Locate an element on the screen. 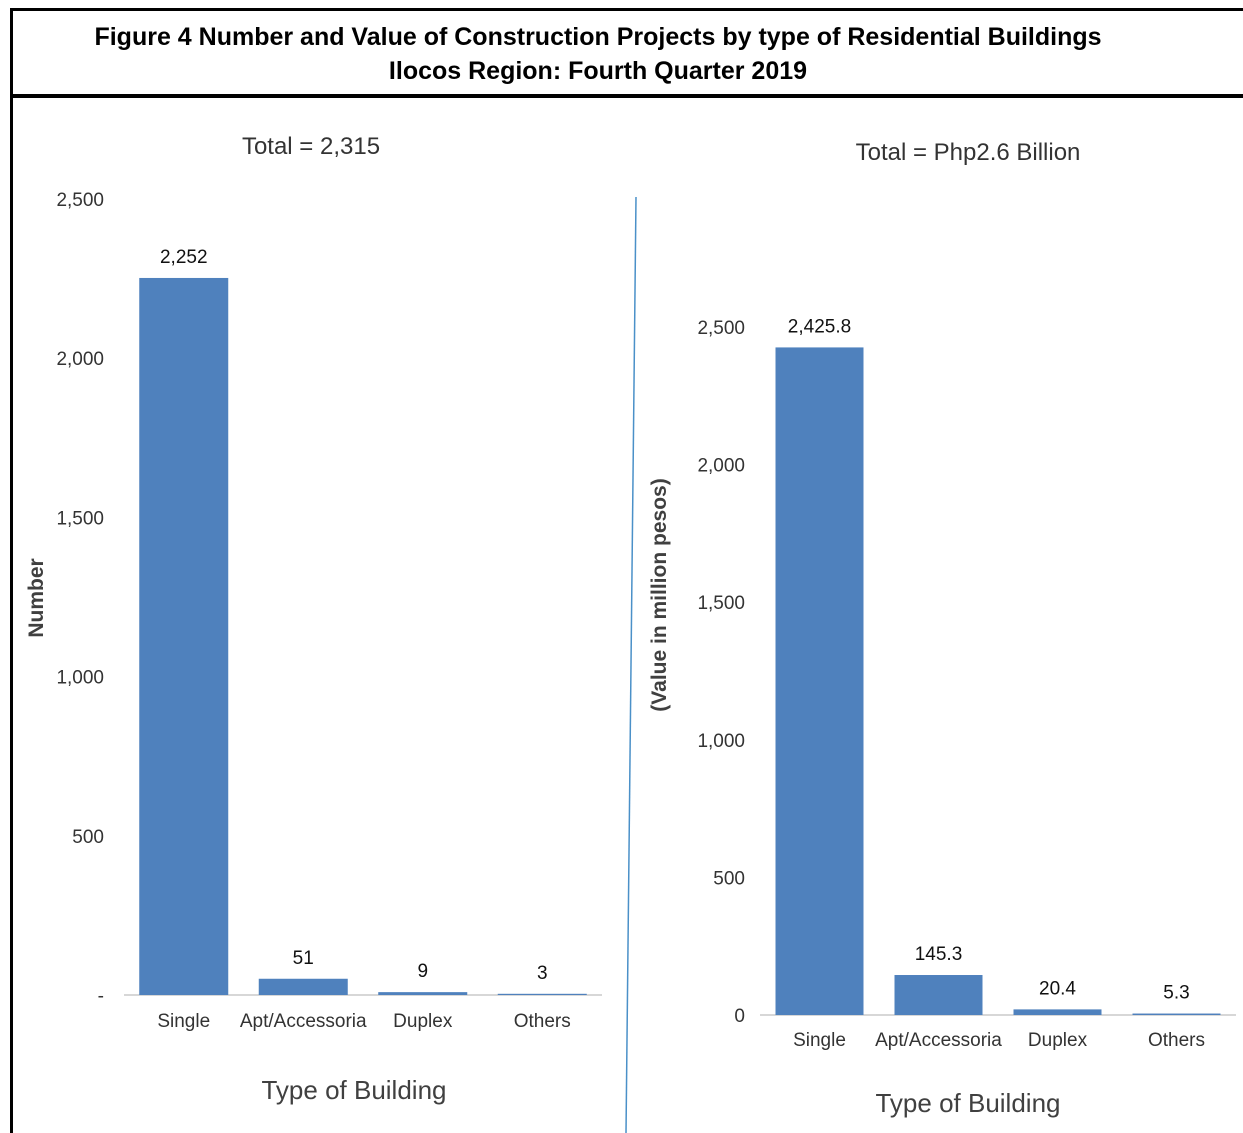  chart-value-y-axis-title: (Value in million pesos) is located at coordinates (659, 594).